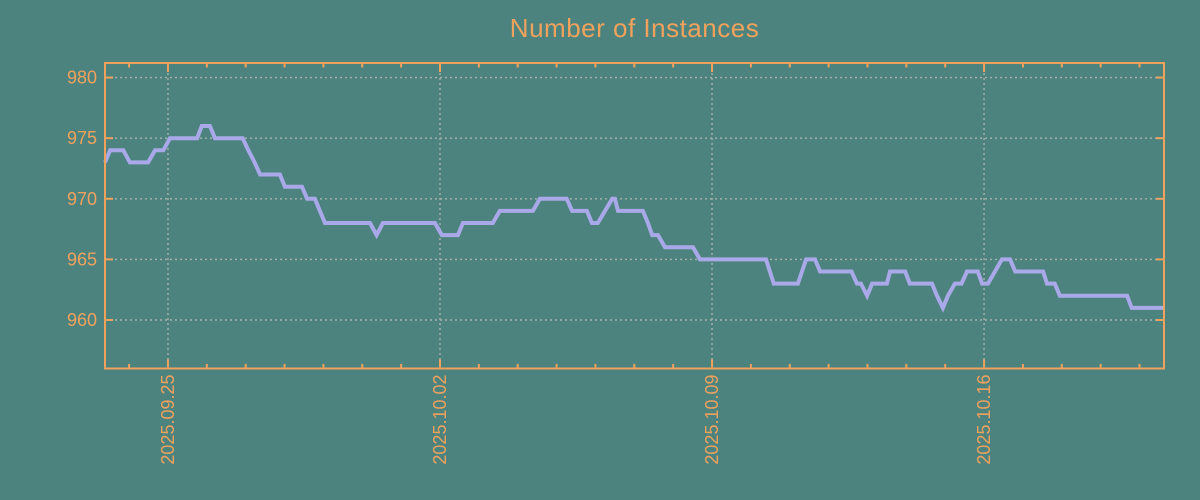 The height and width of the screenshot is (500, 1200). I want to click on x-tick-label: 2025.09.25, so click(168, 420).